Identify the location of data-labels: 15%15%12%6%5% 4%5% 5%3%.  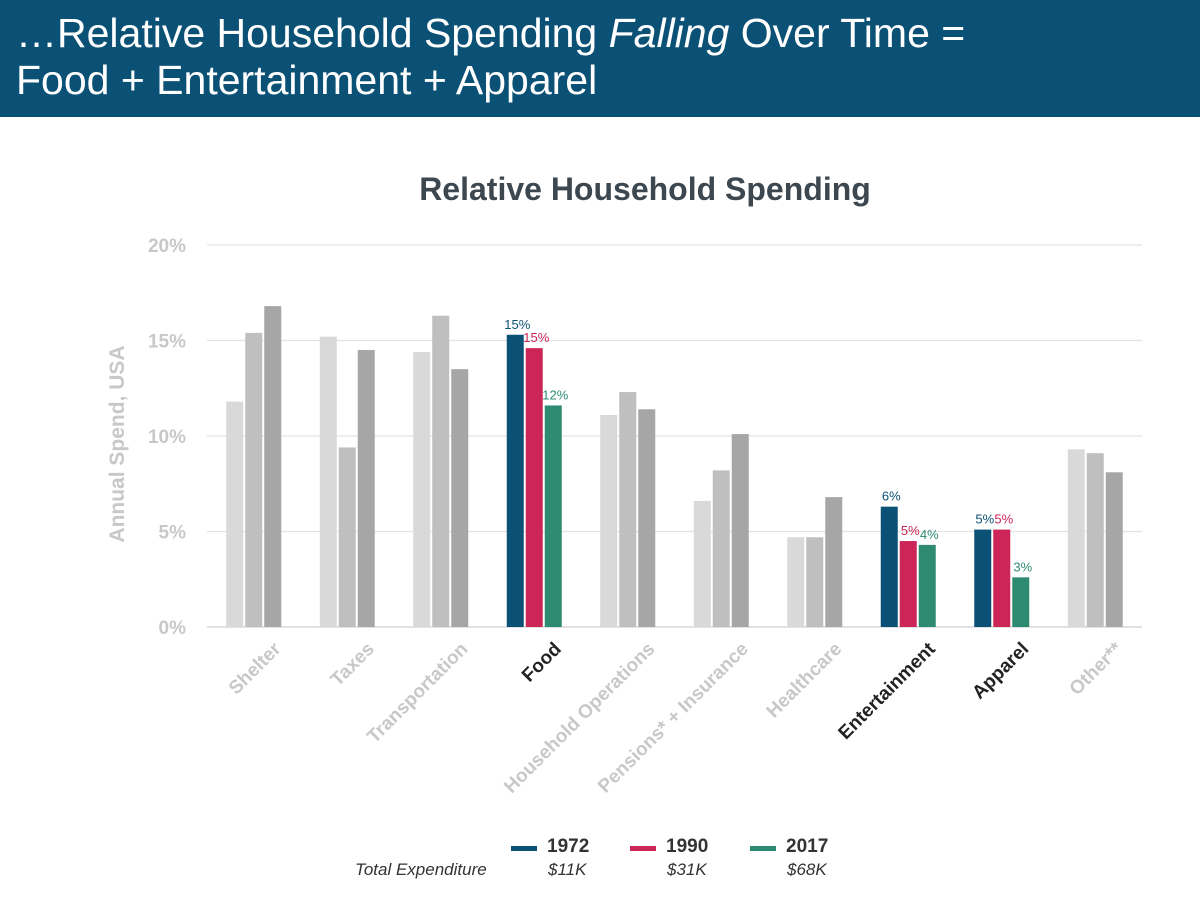
(768, 446).